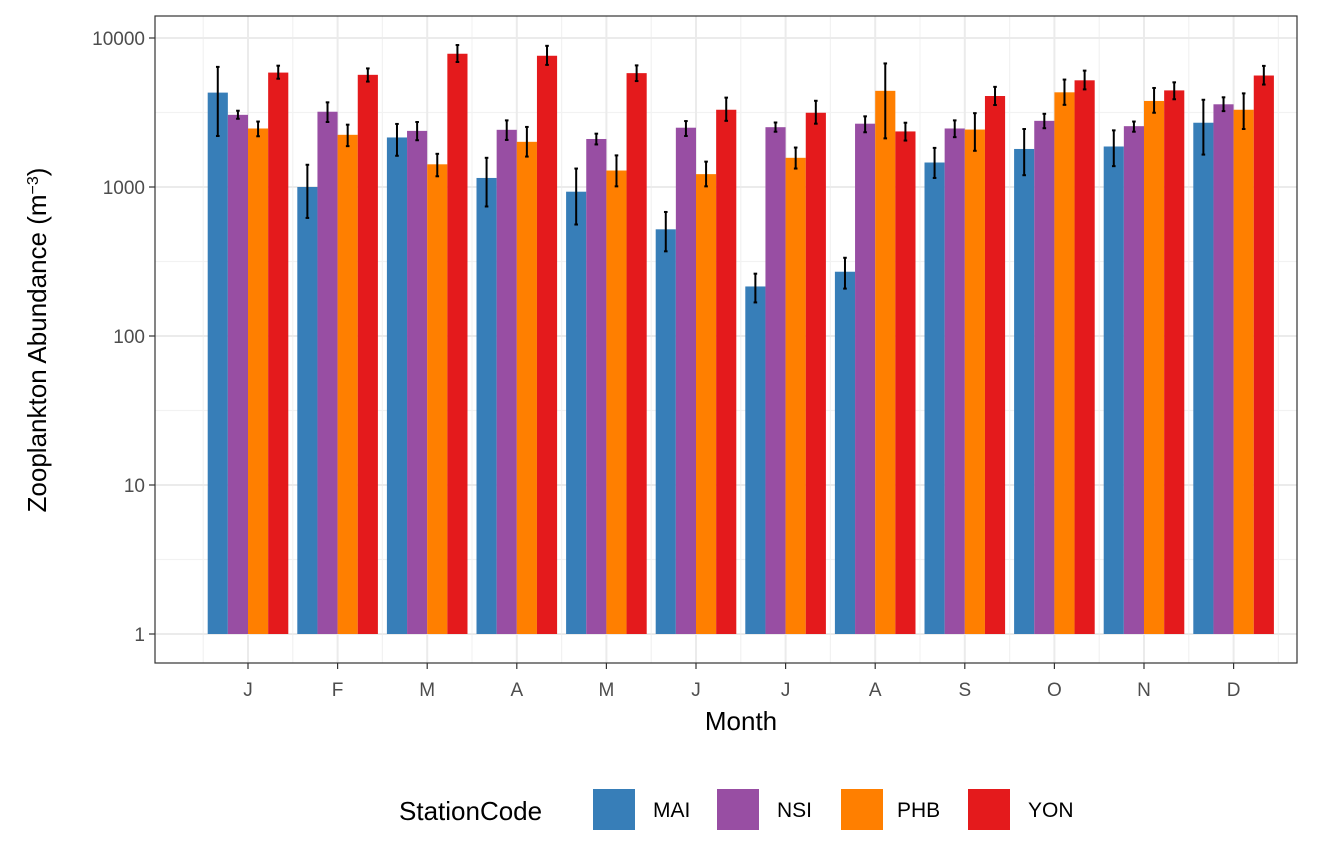 Image resolution: width=1344 pixels, height=865 pixels. What do you see at coordinates (696, 690) in the screenshot?
I see `x-tick-label: J` at bounding box center [696, 690].